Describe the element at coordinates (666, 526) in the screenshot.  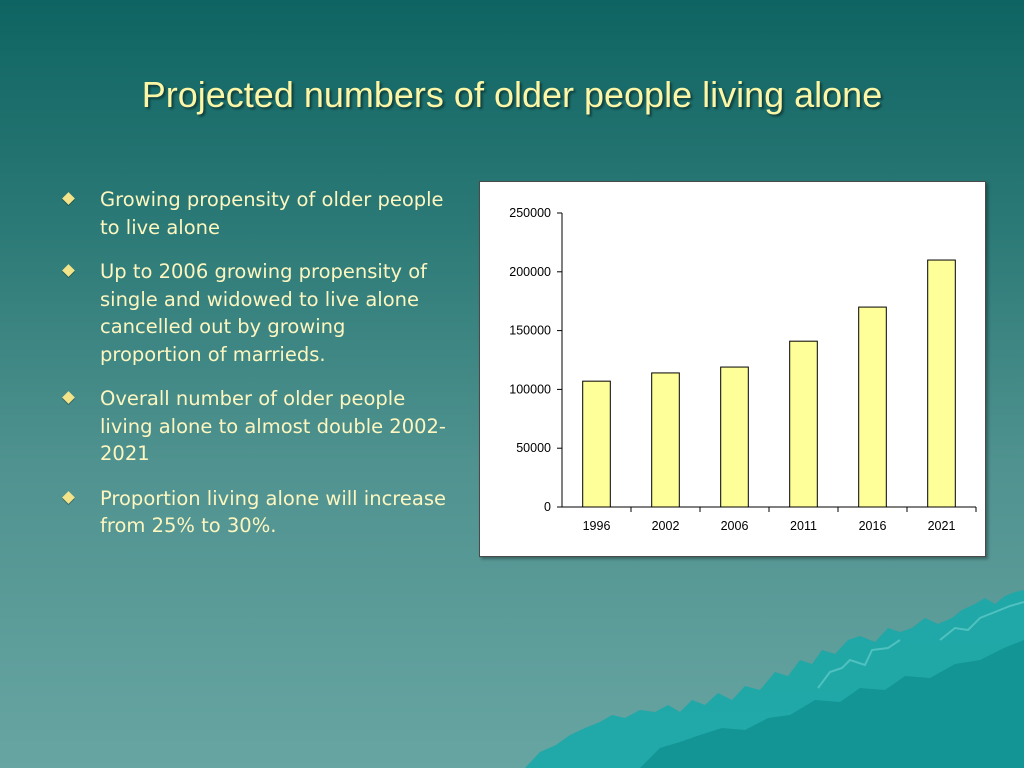
I see `x-tick-label: 2002` at that location.